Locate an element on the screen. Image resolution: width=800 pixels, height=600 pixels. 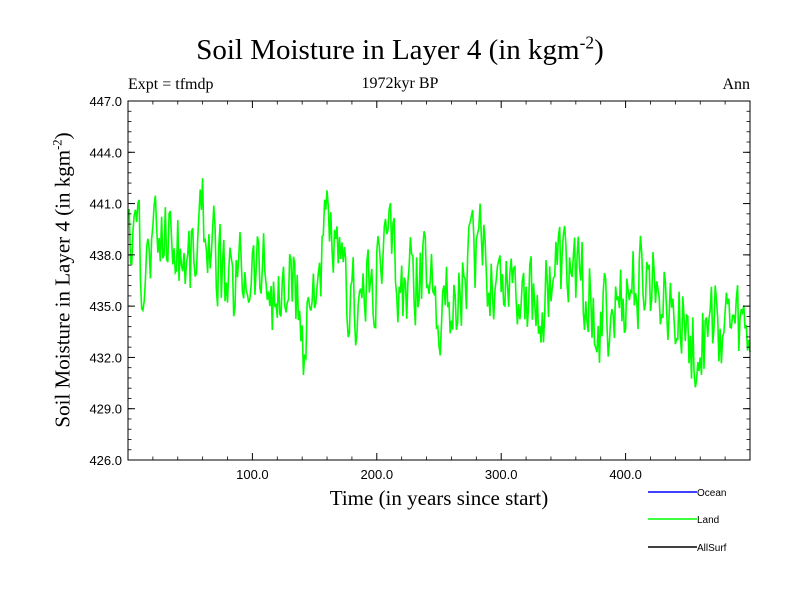
y-tick-label: 438.0 is located at coordinates (105, 255).